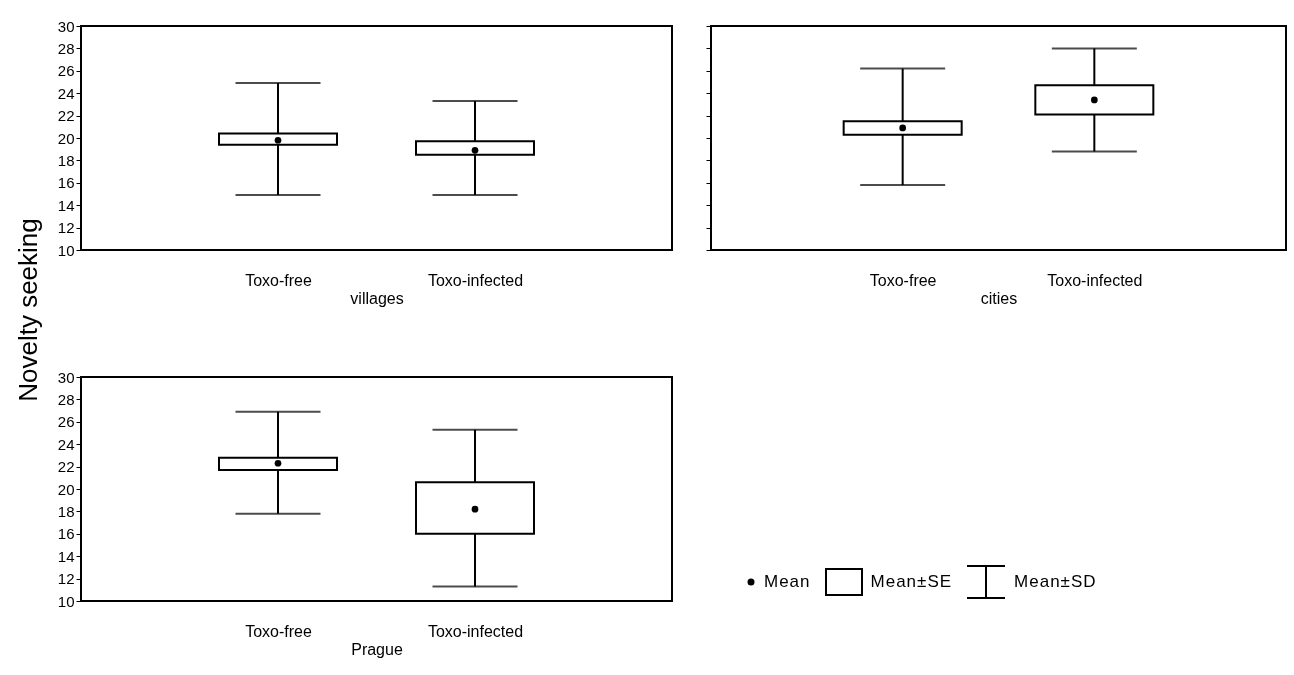 The width and height of the screenshot is (1294, 675). Describe the element at coordinates (1055, 582) in the screenshot. I see `text: Mean±SD` at that location.